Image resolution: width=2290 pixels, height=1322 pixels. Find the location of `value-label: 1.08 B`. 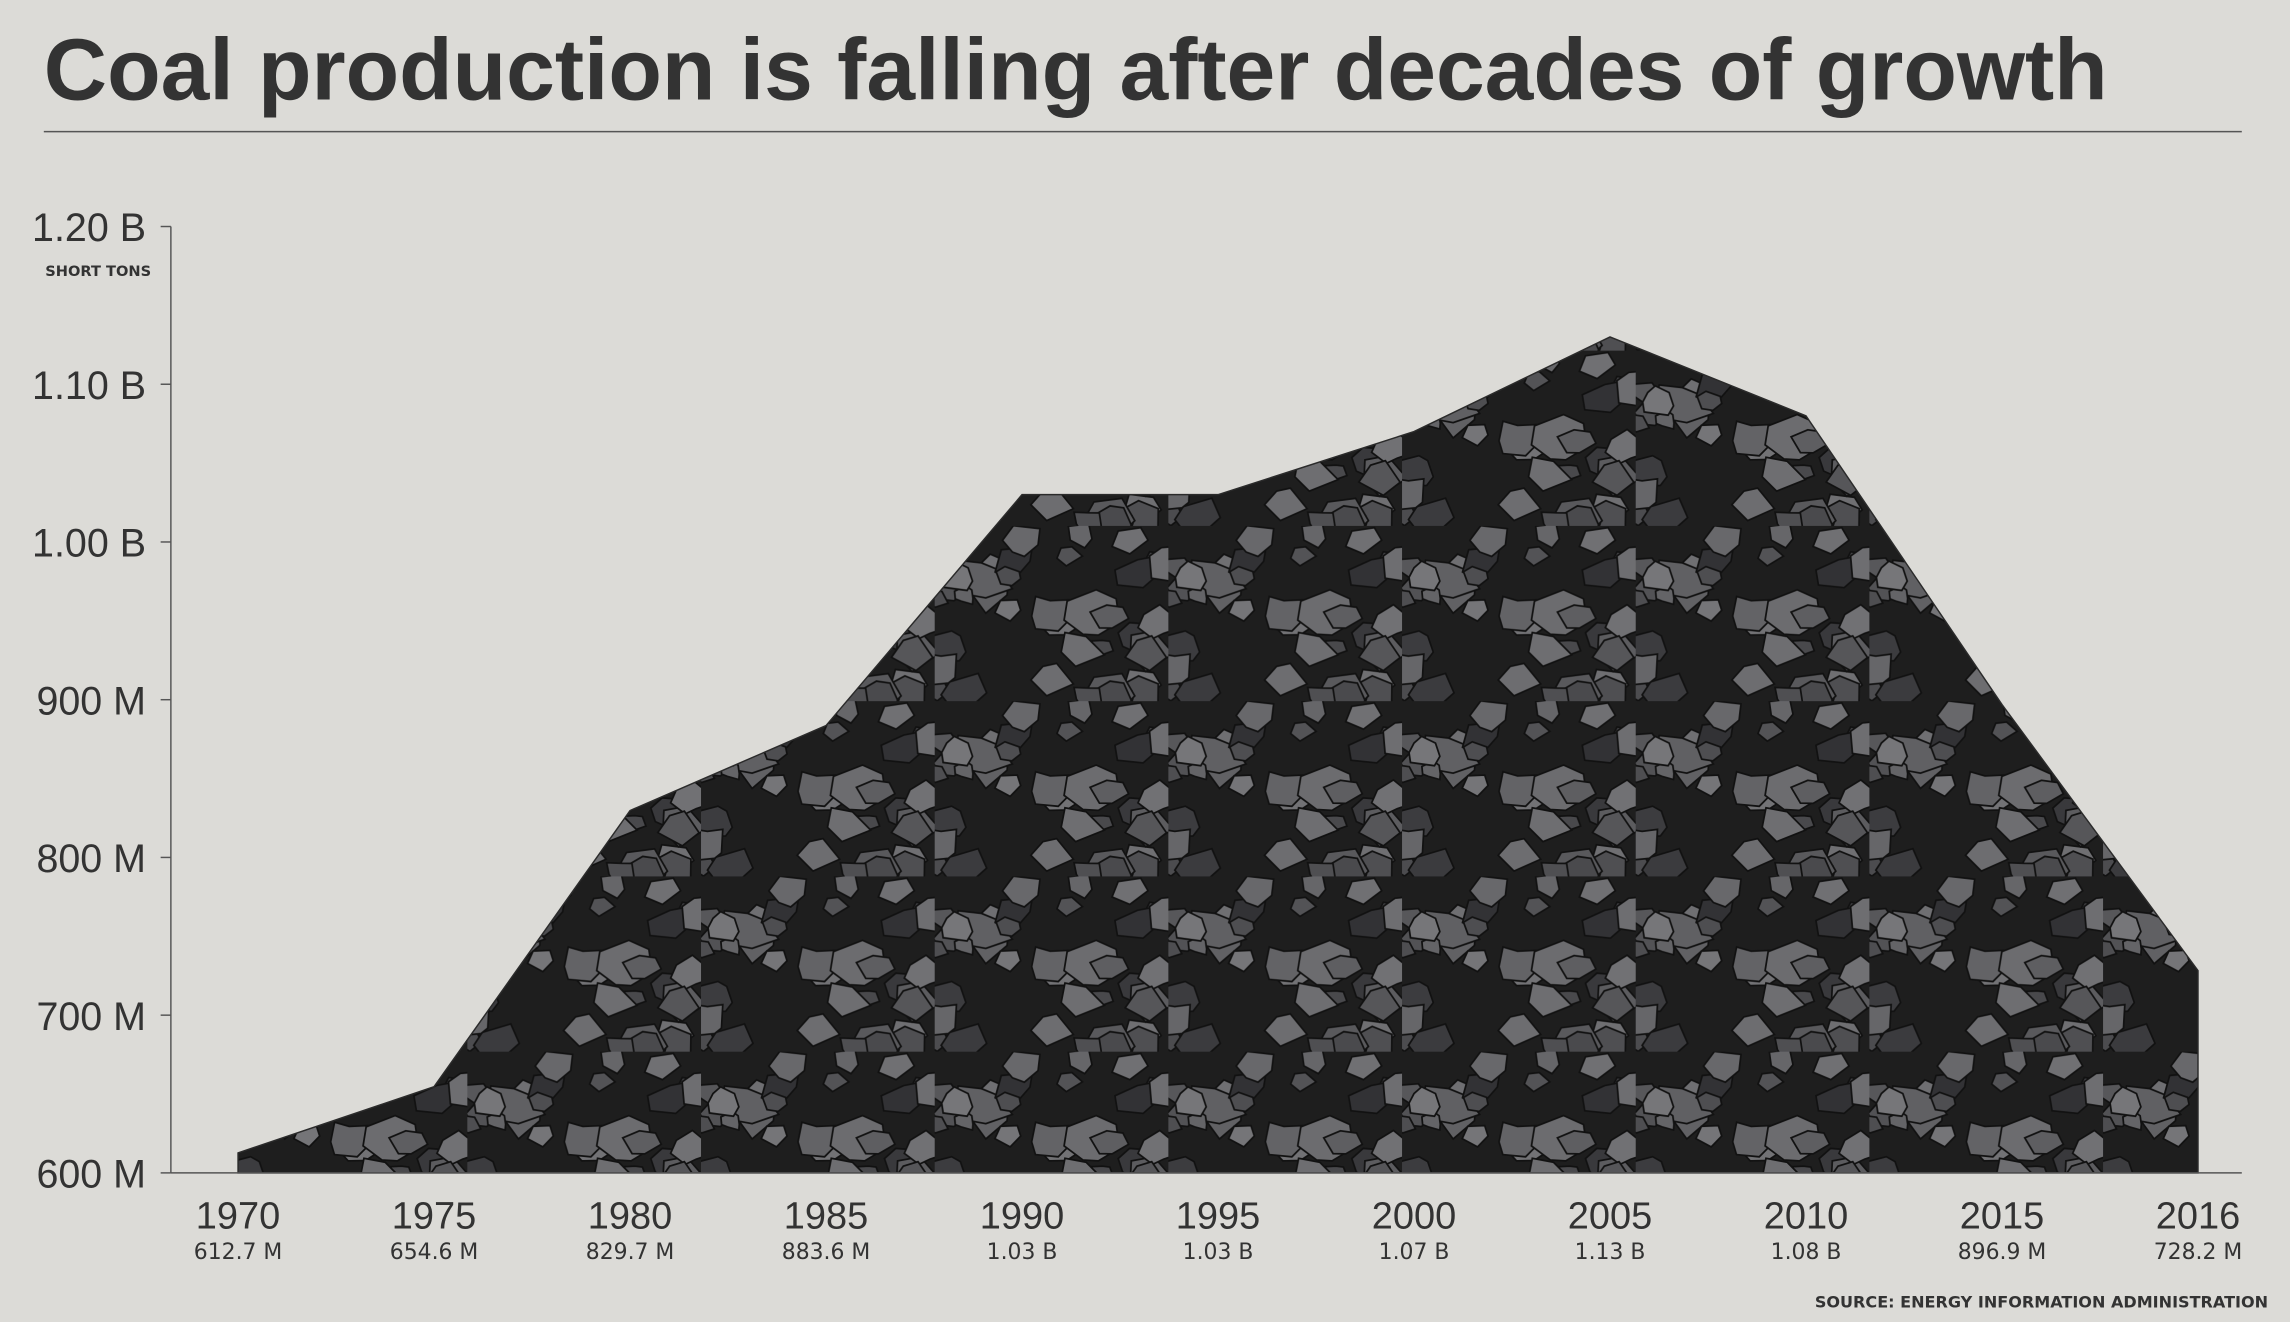

value-label: 1.08 B is located at coordinates (1806, 1252).